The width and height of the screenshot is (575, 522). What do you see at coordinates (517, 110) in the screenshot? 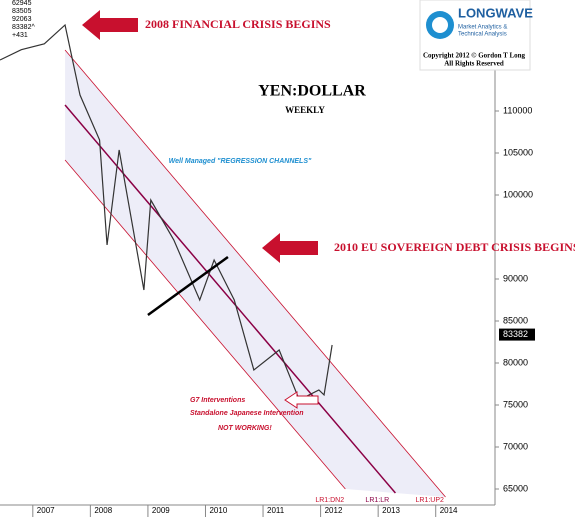
I see `y-tick-label: 110000` at bounding box center [517, 110].